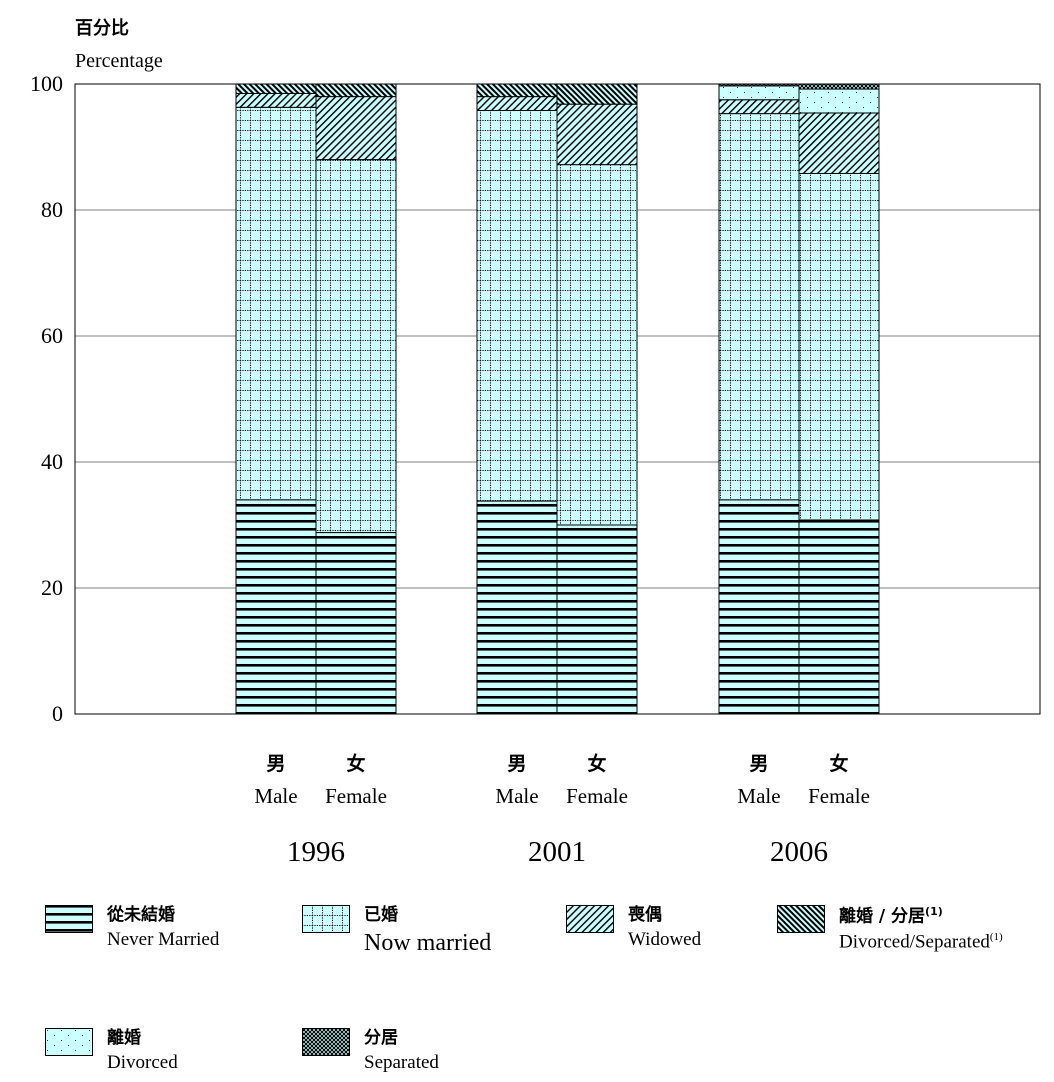 The height and width of the screenshot is (1082, 1054). I want to click on legend-label-zh: 從未結婚, so click(141, 915).